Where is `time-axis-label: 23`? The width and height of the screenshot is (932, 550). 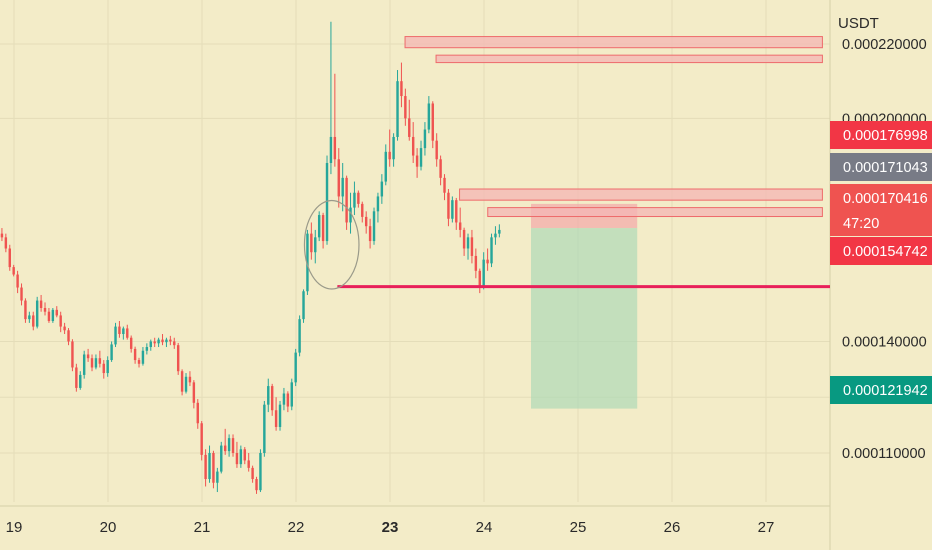 time-axis-label: 23 is located at coordinates (390, 527).